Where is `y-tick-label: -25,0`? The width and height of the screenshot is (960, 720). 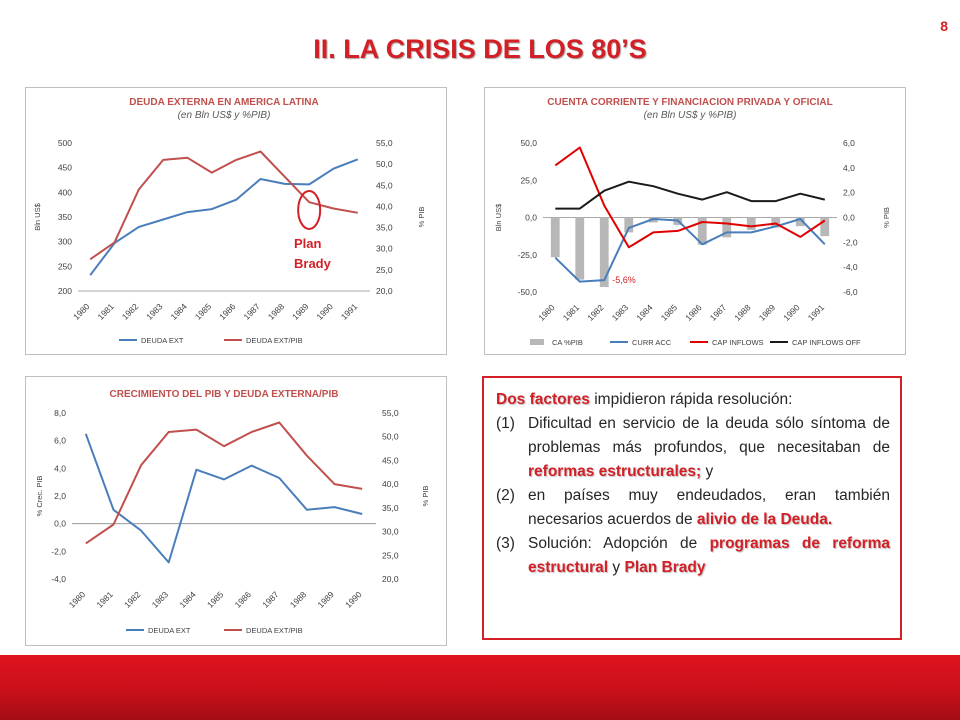
y-tick-label: -25,0 is located at coordinates (528, 255).